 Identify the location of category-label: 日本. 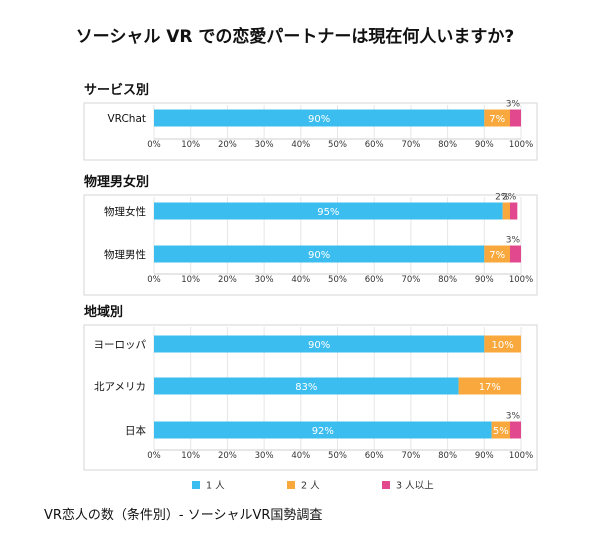
(135, 430).